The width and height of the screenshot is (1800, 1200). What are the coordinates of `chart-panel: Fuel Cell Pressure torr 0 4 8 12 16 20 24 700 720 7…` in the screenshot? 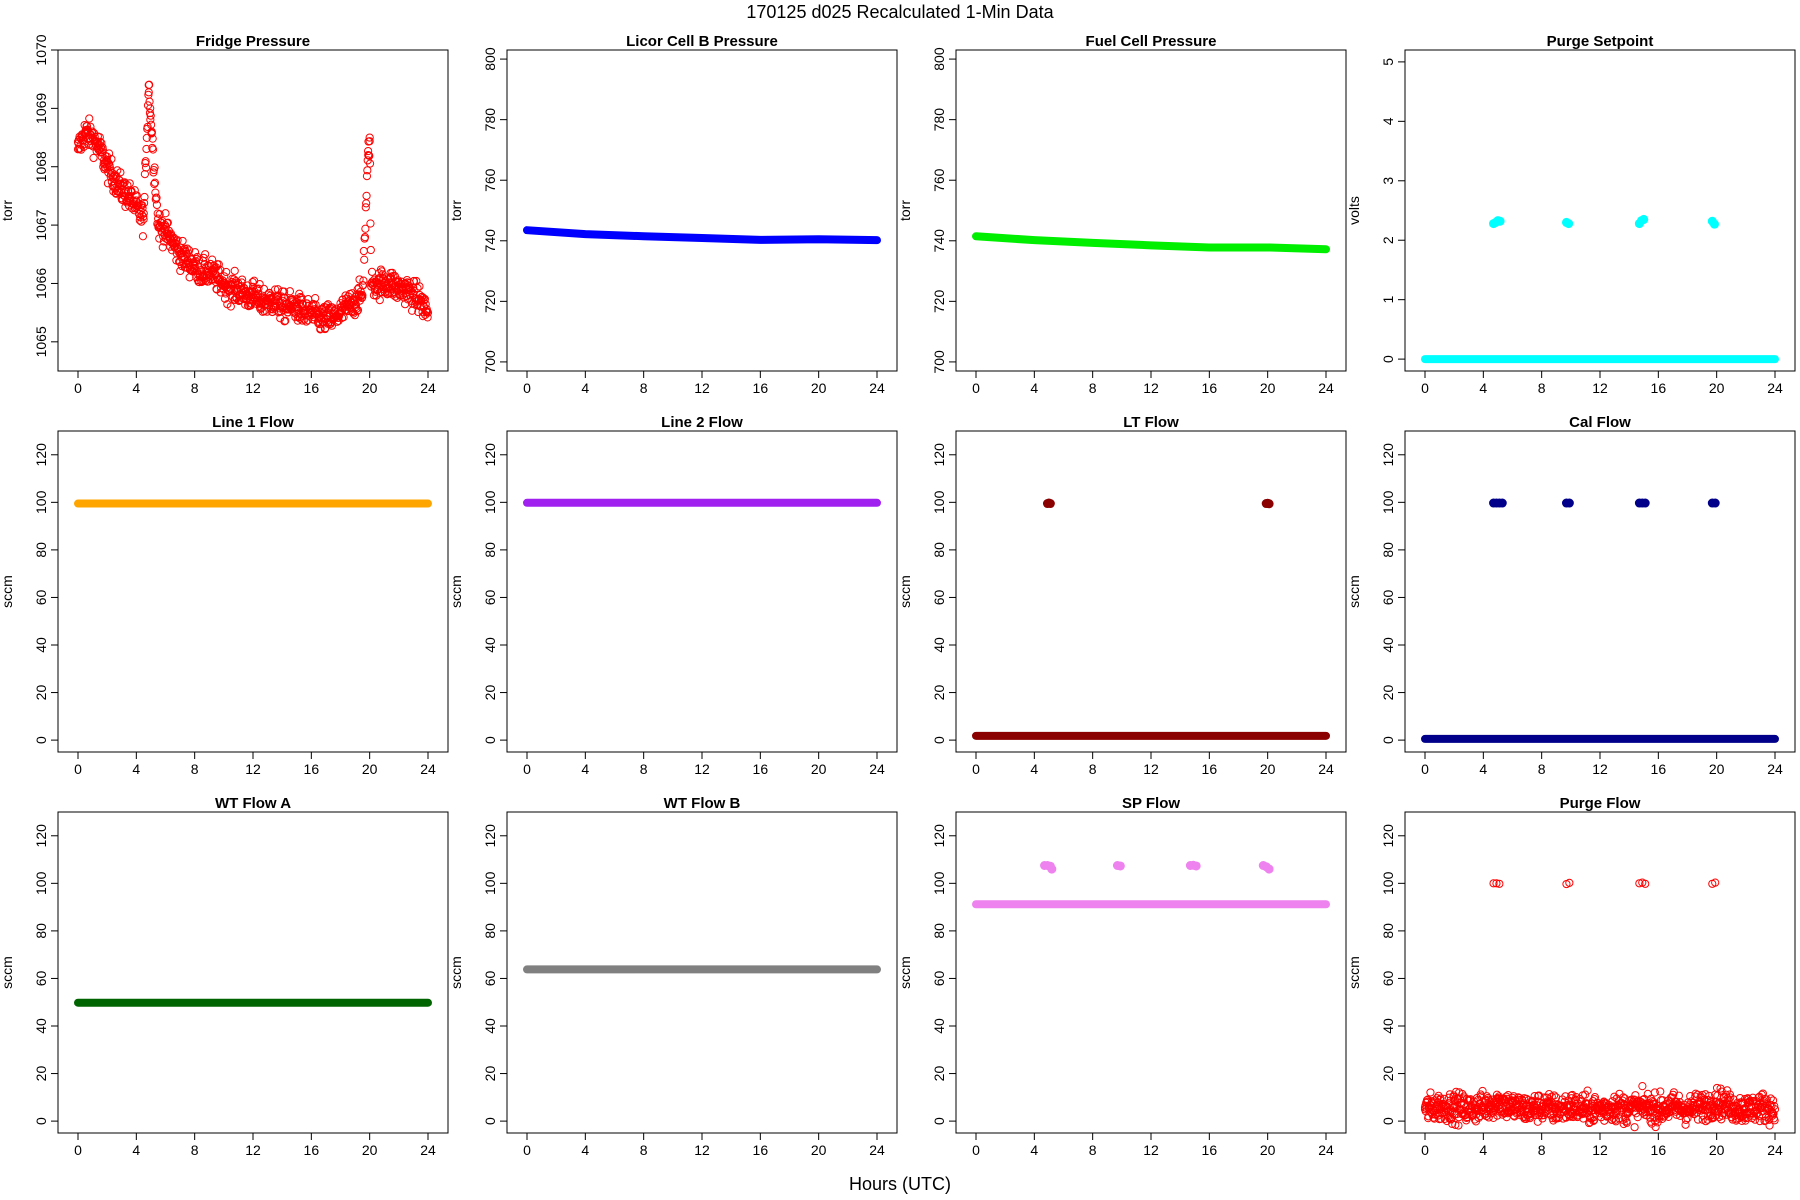 It's located at (1122, 214).